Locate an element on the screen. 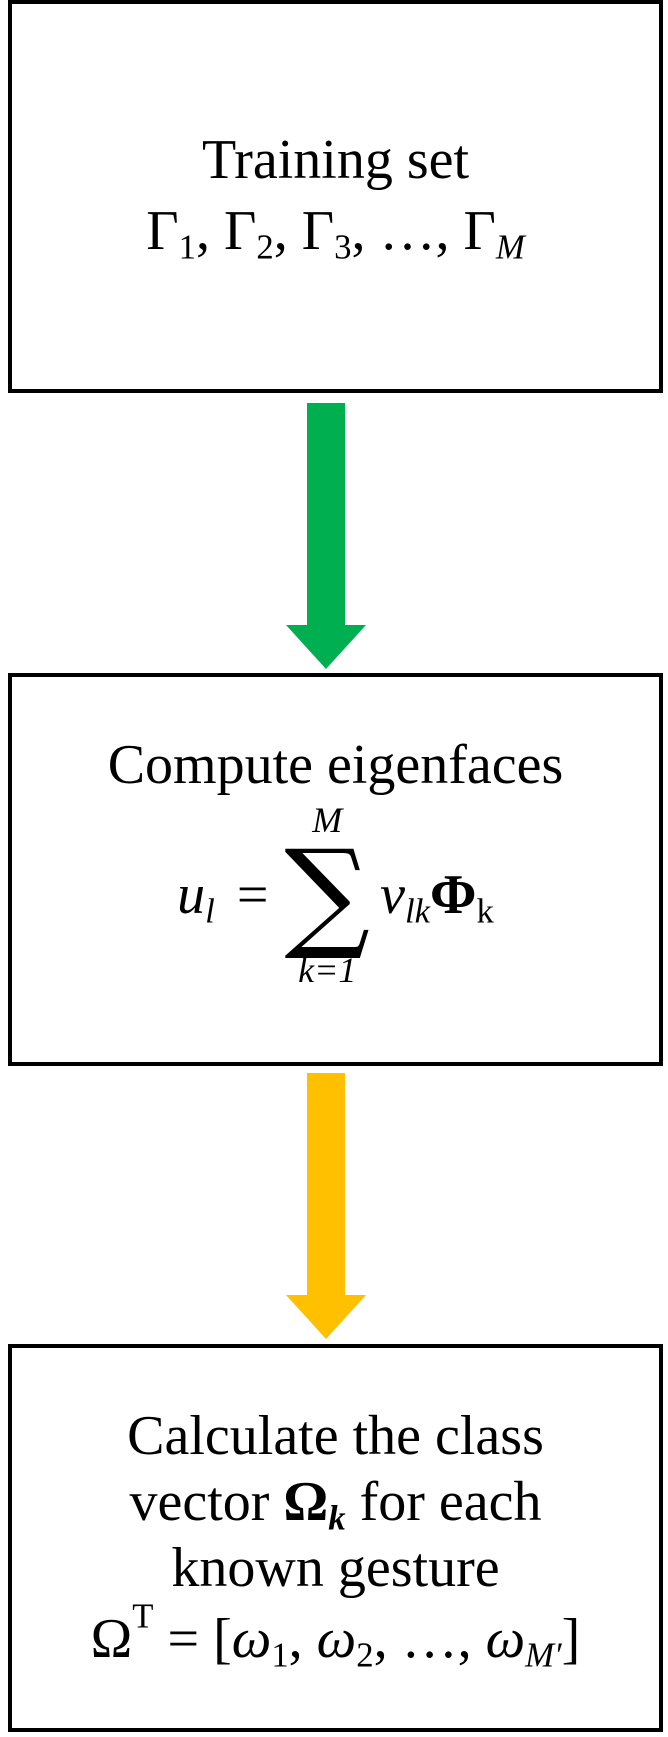  transpose-superscript: T is located at coordinates (143, 1616).